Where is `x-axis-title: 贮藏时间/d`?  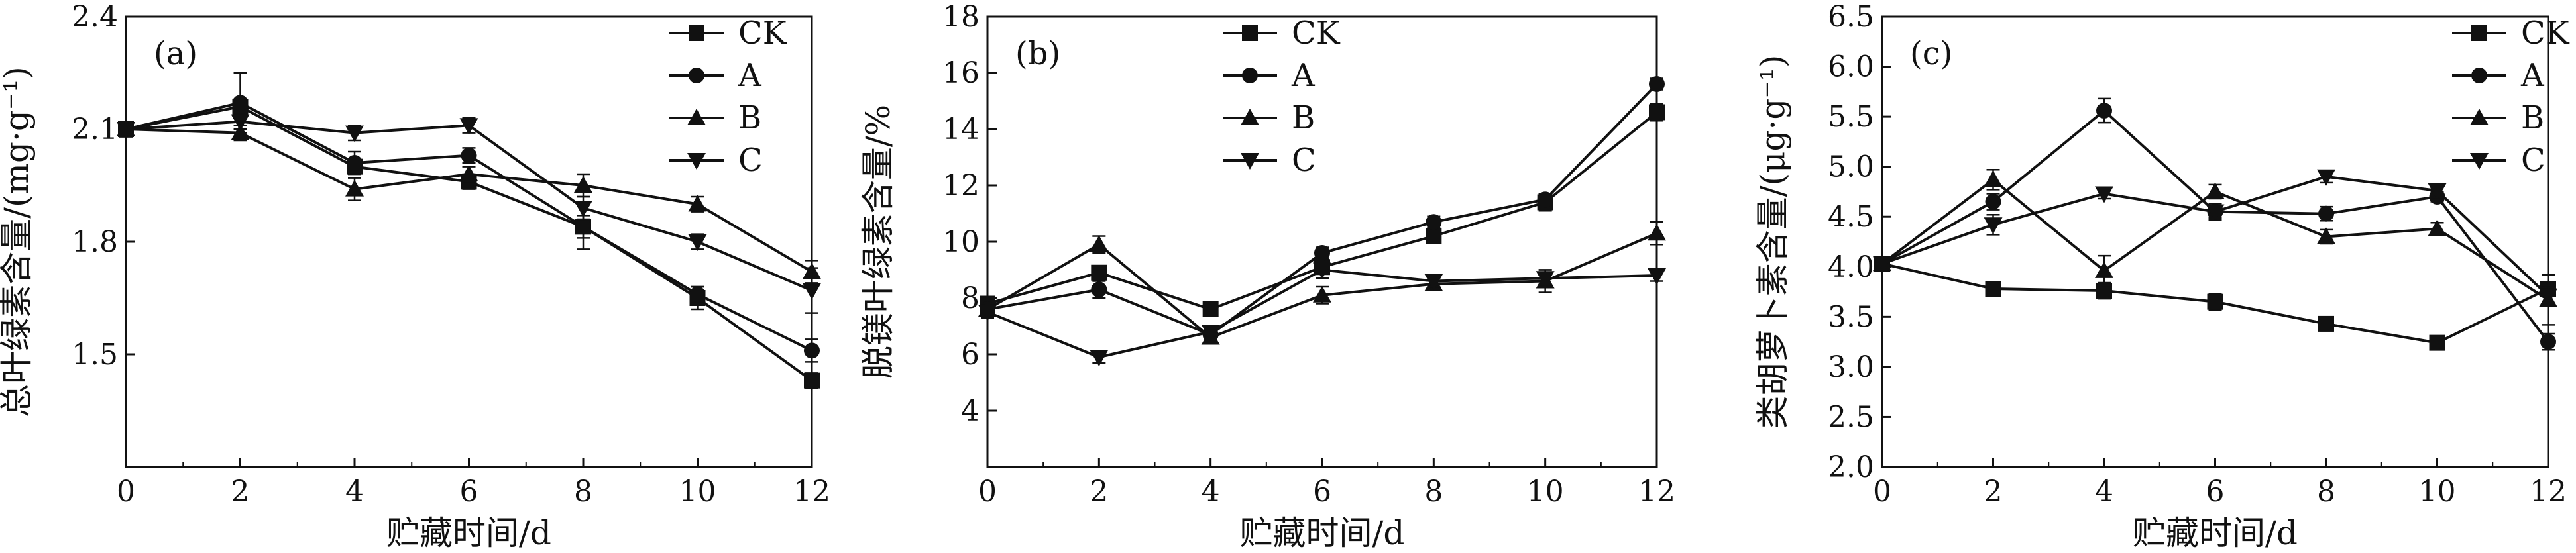 x-axis-title: 贮藏时间/d is located at coordinates (2215, 533).